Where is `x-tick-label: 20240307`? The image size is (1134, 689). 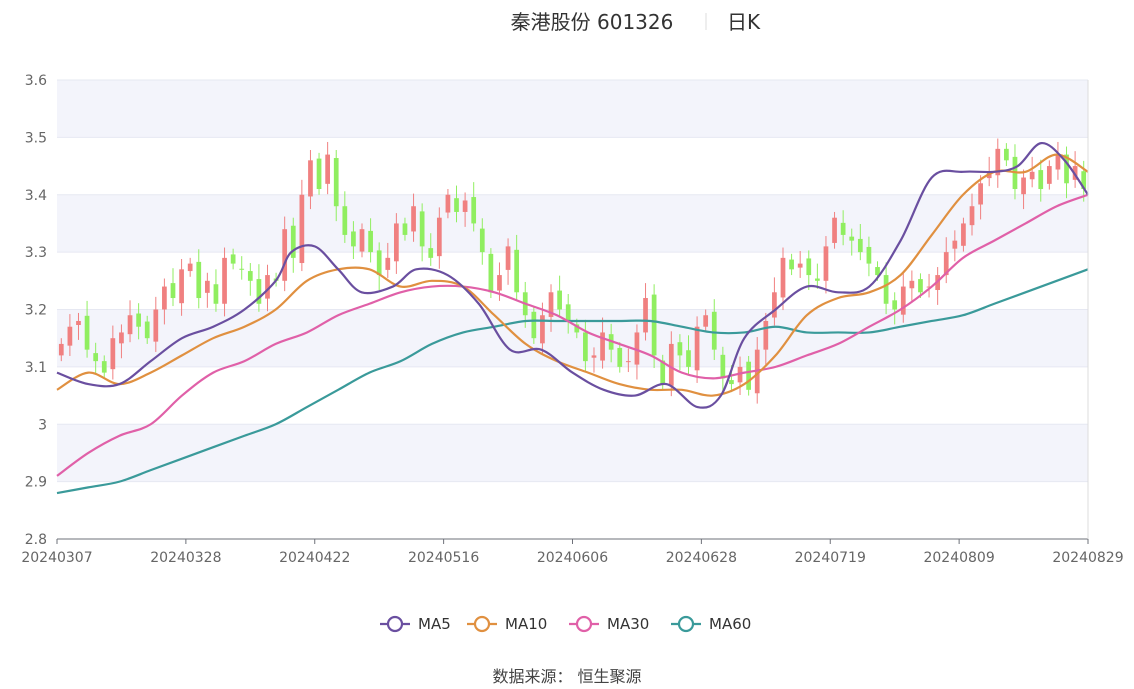 x-tick-label: 20240307 is located at coordinates (56, 558).